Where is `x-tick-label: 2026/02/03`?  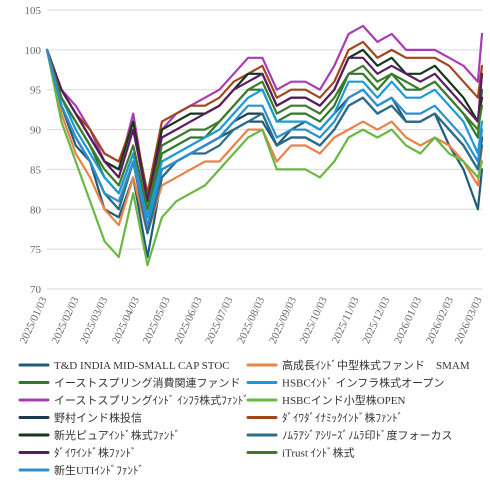
x-tick-label: 2026/02/03 is located at coordinates (440, 320).